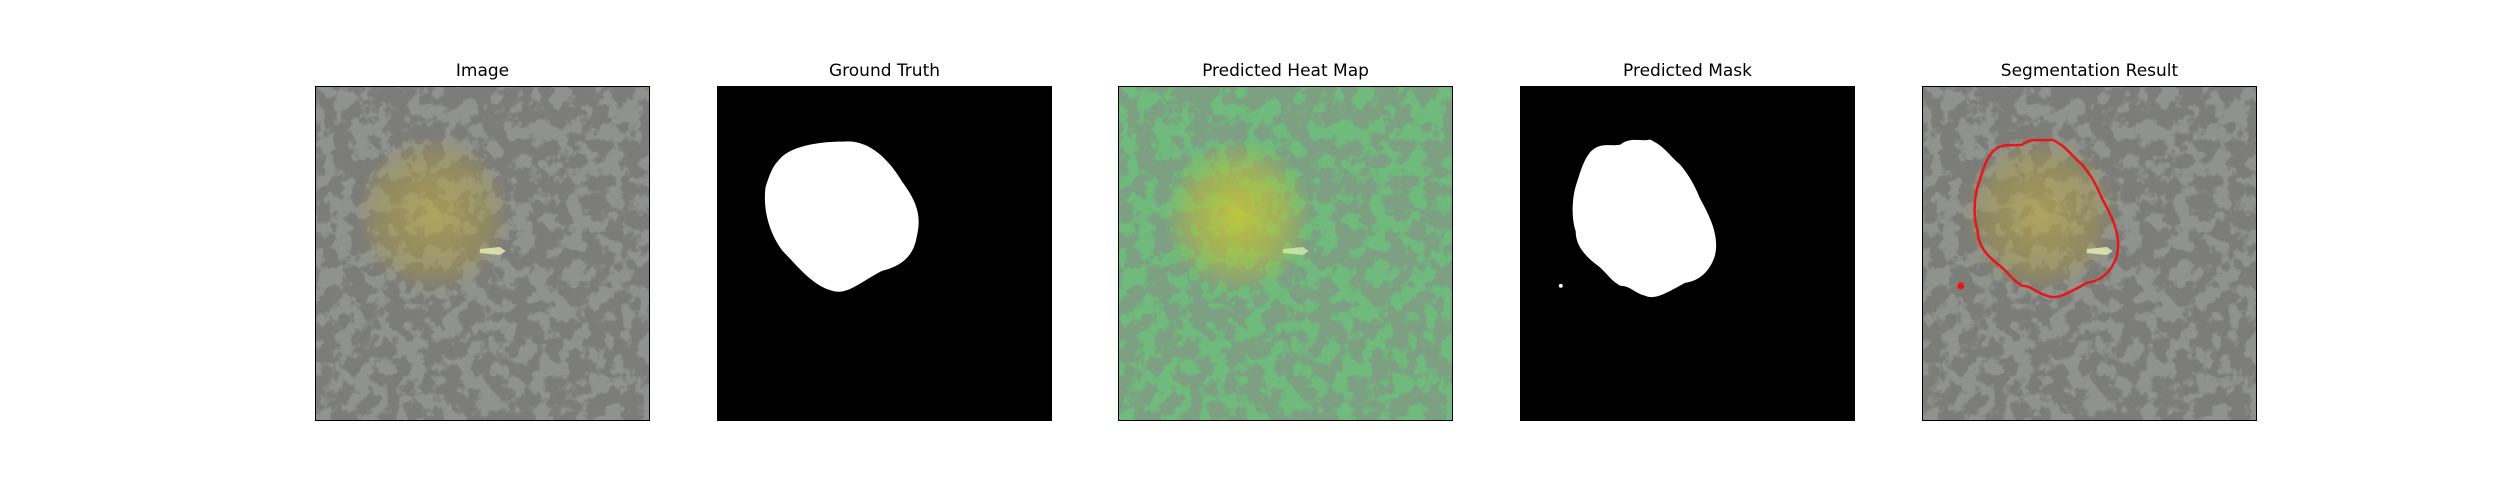 This screenshot has height=500, width=2500. Describe the element at coordinates (1238, 216) in the screenshot. I see `heat-hotspot` at that location.